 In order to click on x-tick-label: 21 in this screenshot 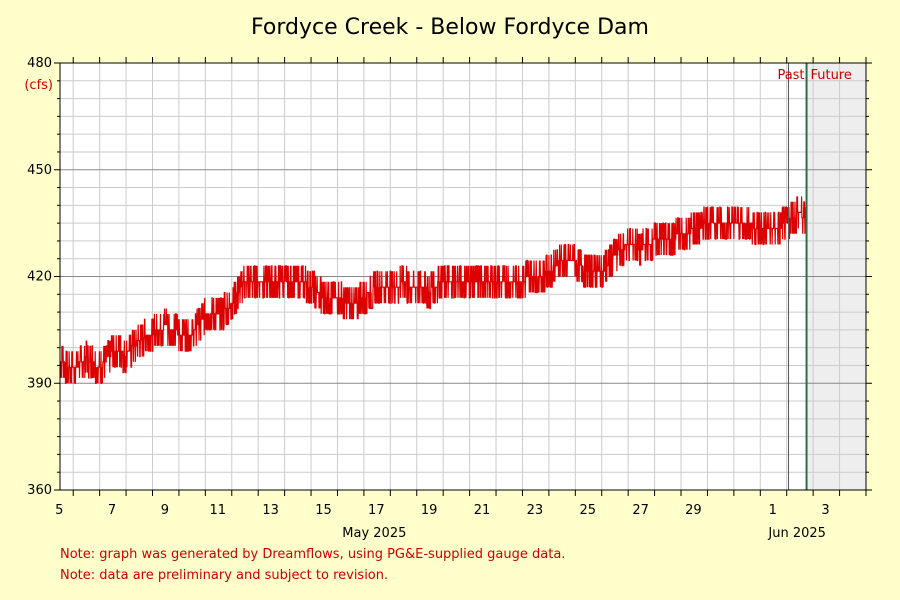, I will do `click(482, 510)`.